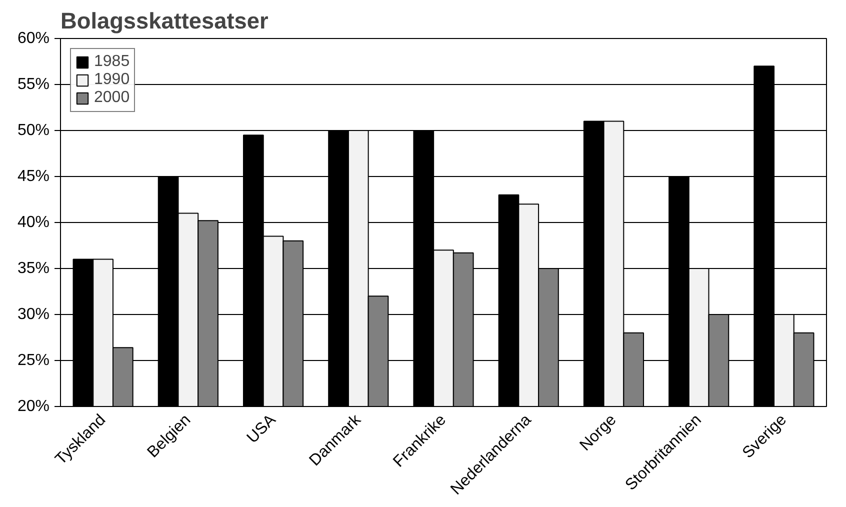 This screenshot has width=846, height=507. Describe the element at coordinates (112, 62) in the screenshot. I see `legend-label: 1985` at that location.